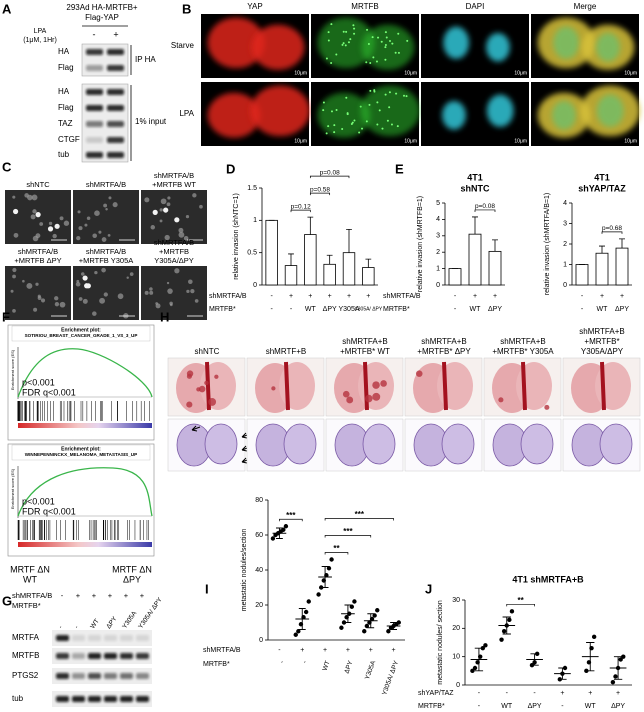 The image size is (644, 712). I want to click on condition-label: WT, so click(591, 706).